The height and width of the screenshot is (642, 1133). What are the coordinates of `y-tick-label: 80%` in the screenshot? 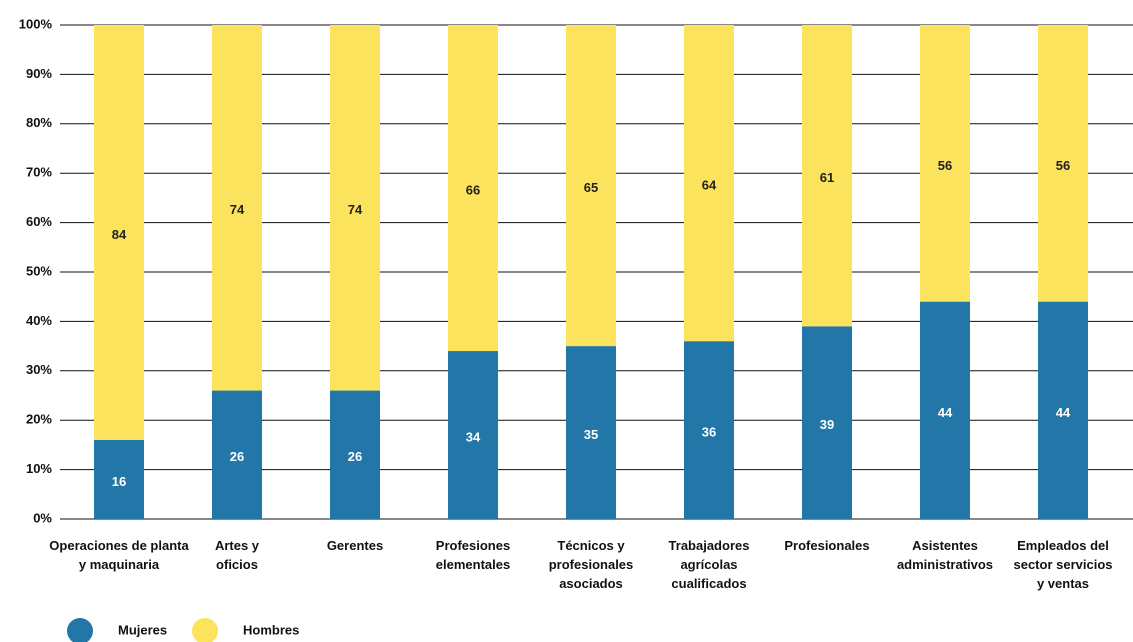 It's located at (39, 122).